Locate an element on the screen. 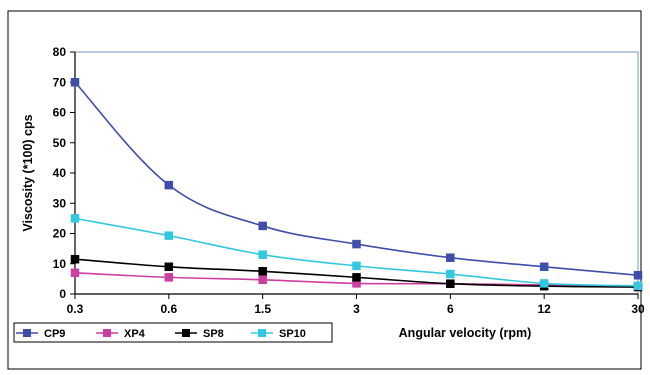 The image size is (650, 375). legend-label: XP4 is located at coordinates (135, 334).